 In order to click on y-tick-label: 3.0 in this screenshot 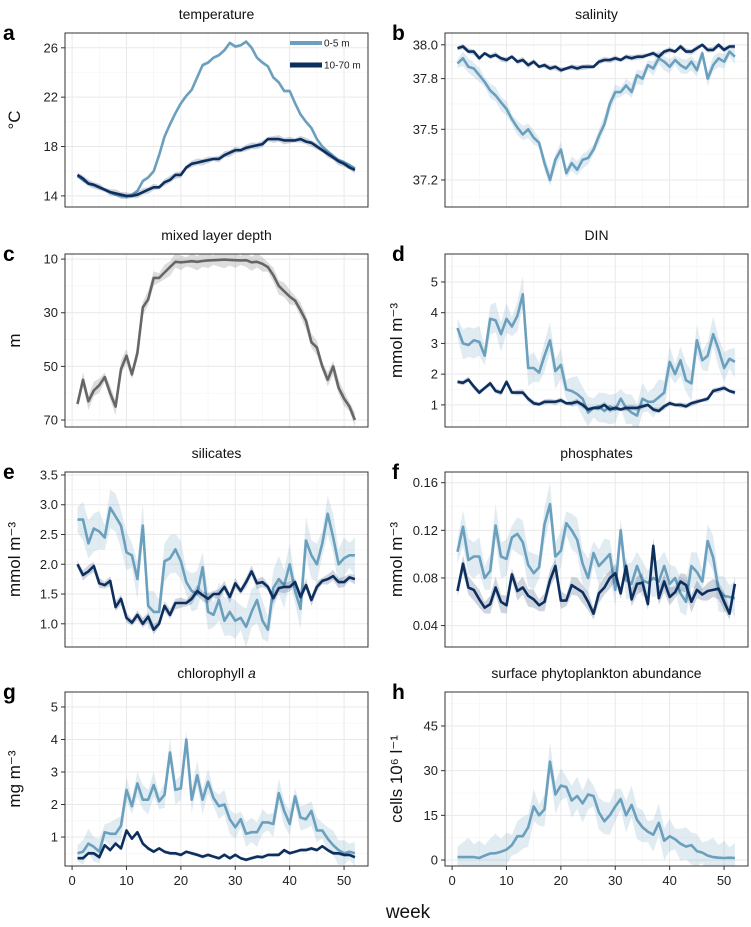, I will do `click(49, 504)`.